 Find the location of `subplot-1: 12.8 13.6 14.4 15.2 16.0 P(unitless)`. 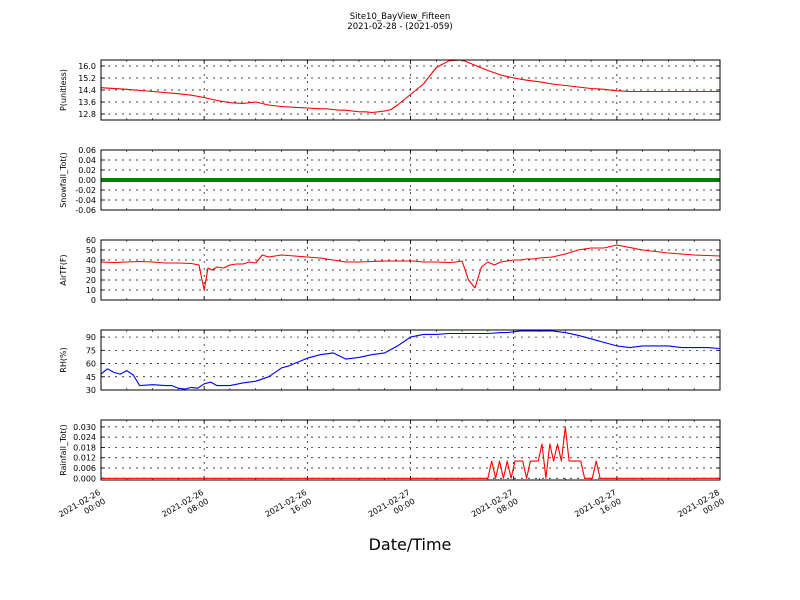

subplot-1: 12.8 13.6 14.4 15.2 16.0 P(unitless) is located at coordinates (390, 90).